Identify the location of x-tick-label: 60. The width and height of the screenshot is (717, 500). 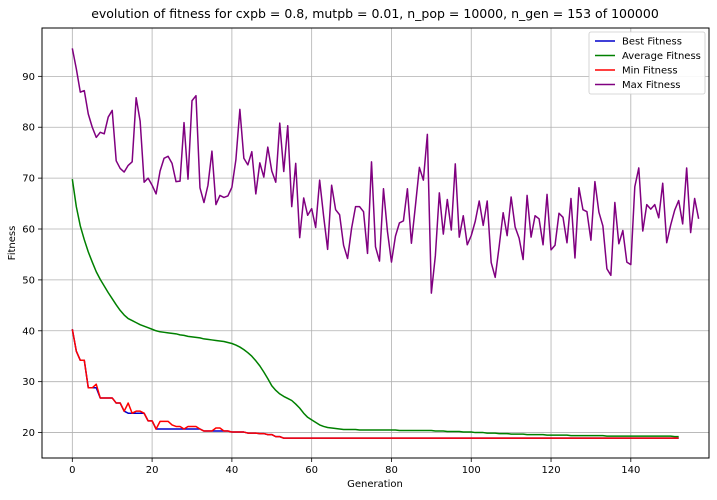
(311, 470).